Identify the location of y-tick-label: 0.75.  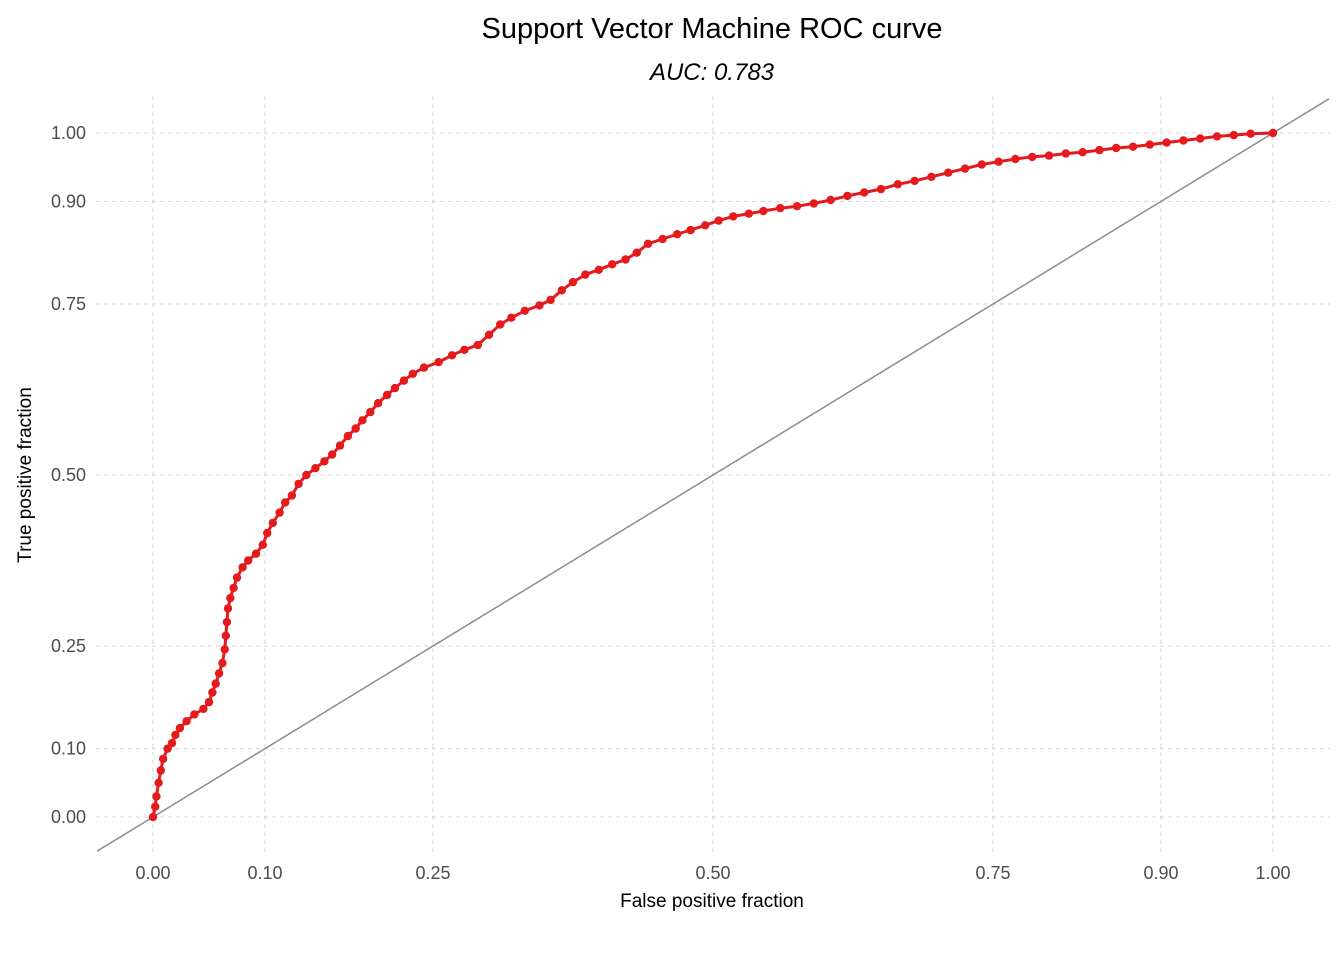
(68, 304).